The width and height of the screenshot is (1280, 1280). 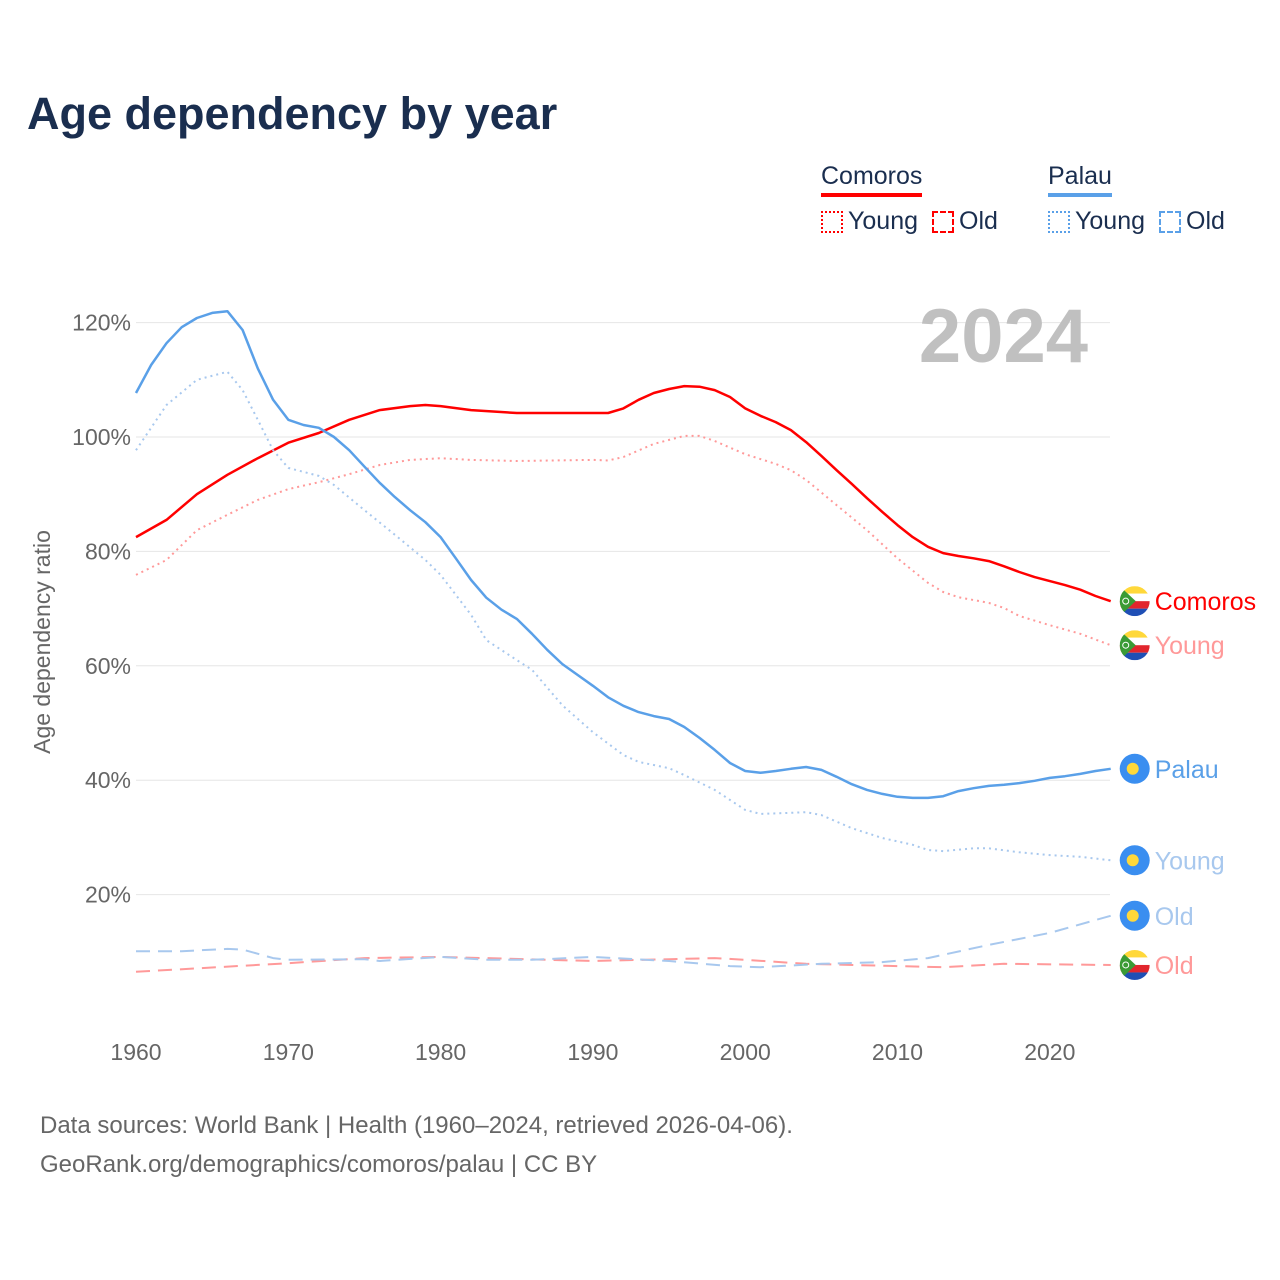 I want to click on x-tick-label: 1960, so click(x=135, y=1052).